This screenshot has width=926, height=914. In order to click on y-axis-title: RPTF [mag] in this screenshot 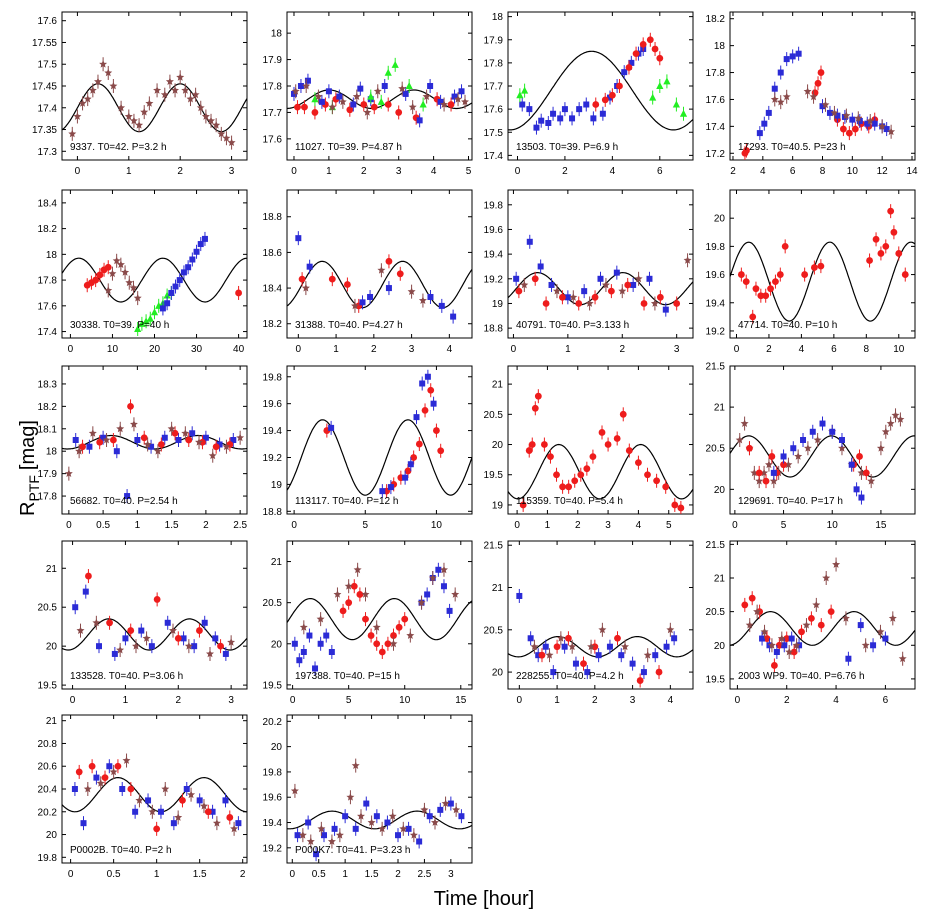, I will do `click(29, 468)`.